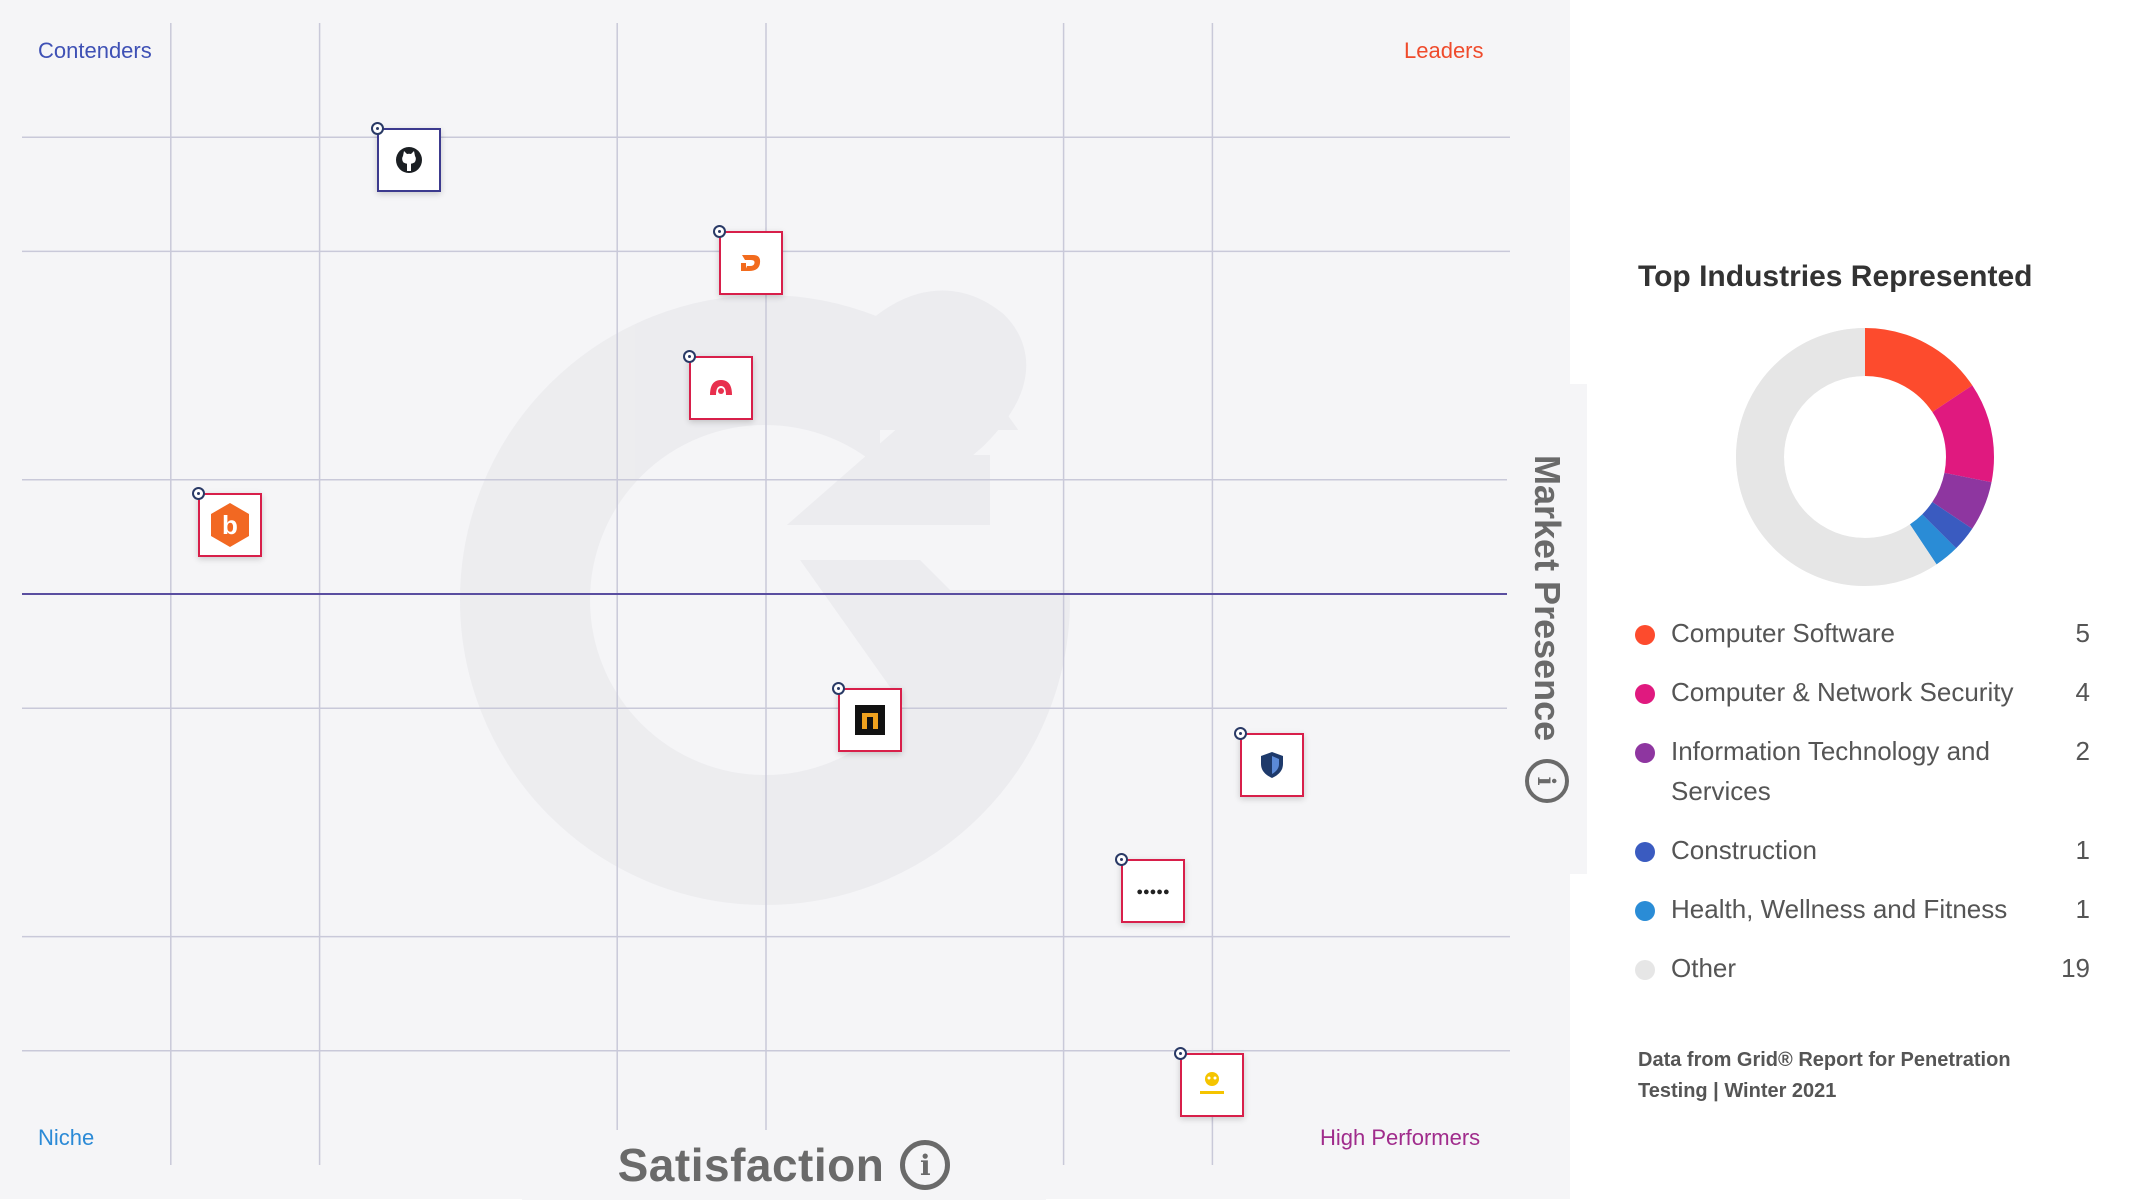 The image size is (2131, 1200). What do you see at coordinates (1835, 276) in the screenshot?
I see `industries-title: Top Industries Represented` at bounding box center [1835, 276].